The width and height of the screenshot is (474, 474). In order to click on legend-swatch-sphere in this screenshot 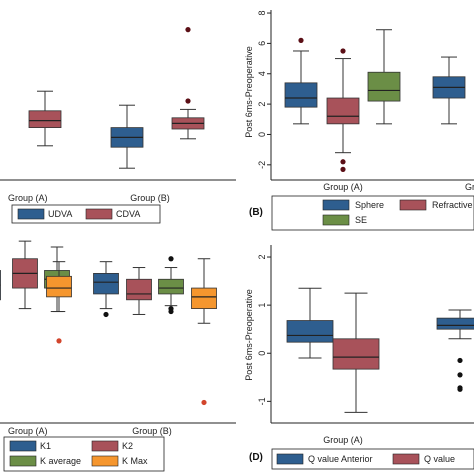, I will do `click(336, 205)`.